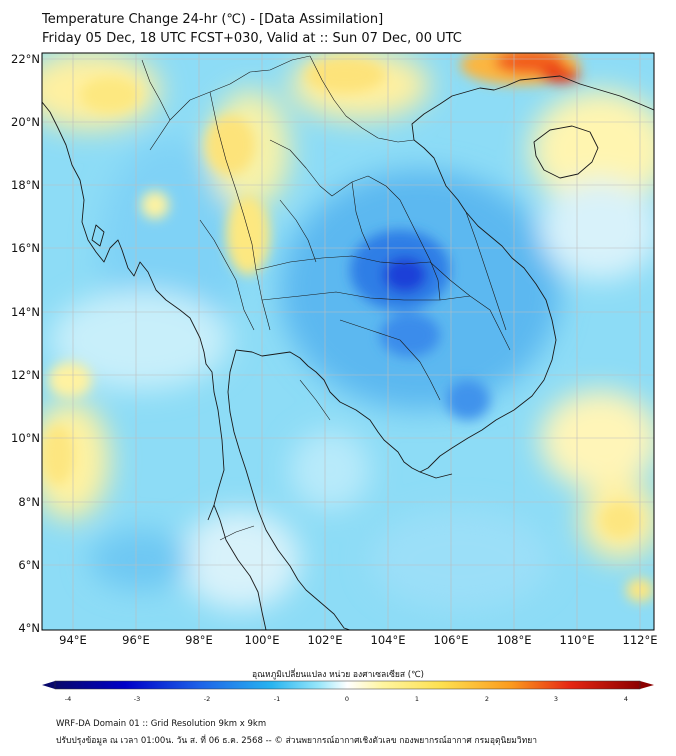 The height and width of the screenshot is (756, 676). What do you see at coordinates (207, 699) in the screenshot?
I see `colorbar-tick: -2` at bounding box center [207, 699].